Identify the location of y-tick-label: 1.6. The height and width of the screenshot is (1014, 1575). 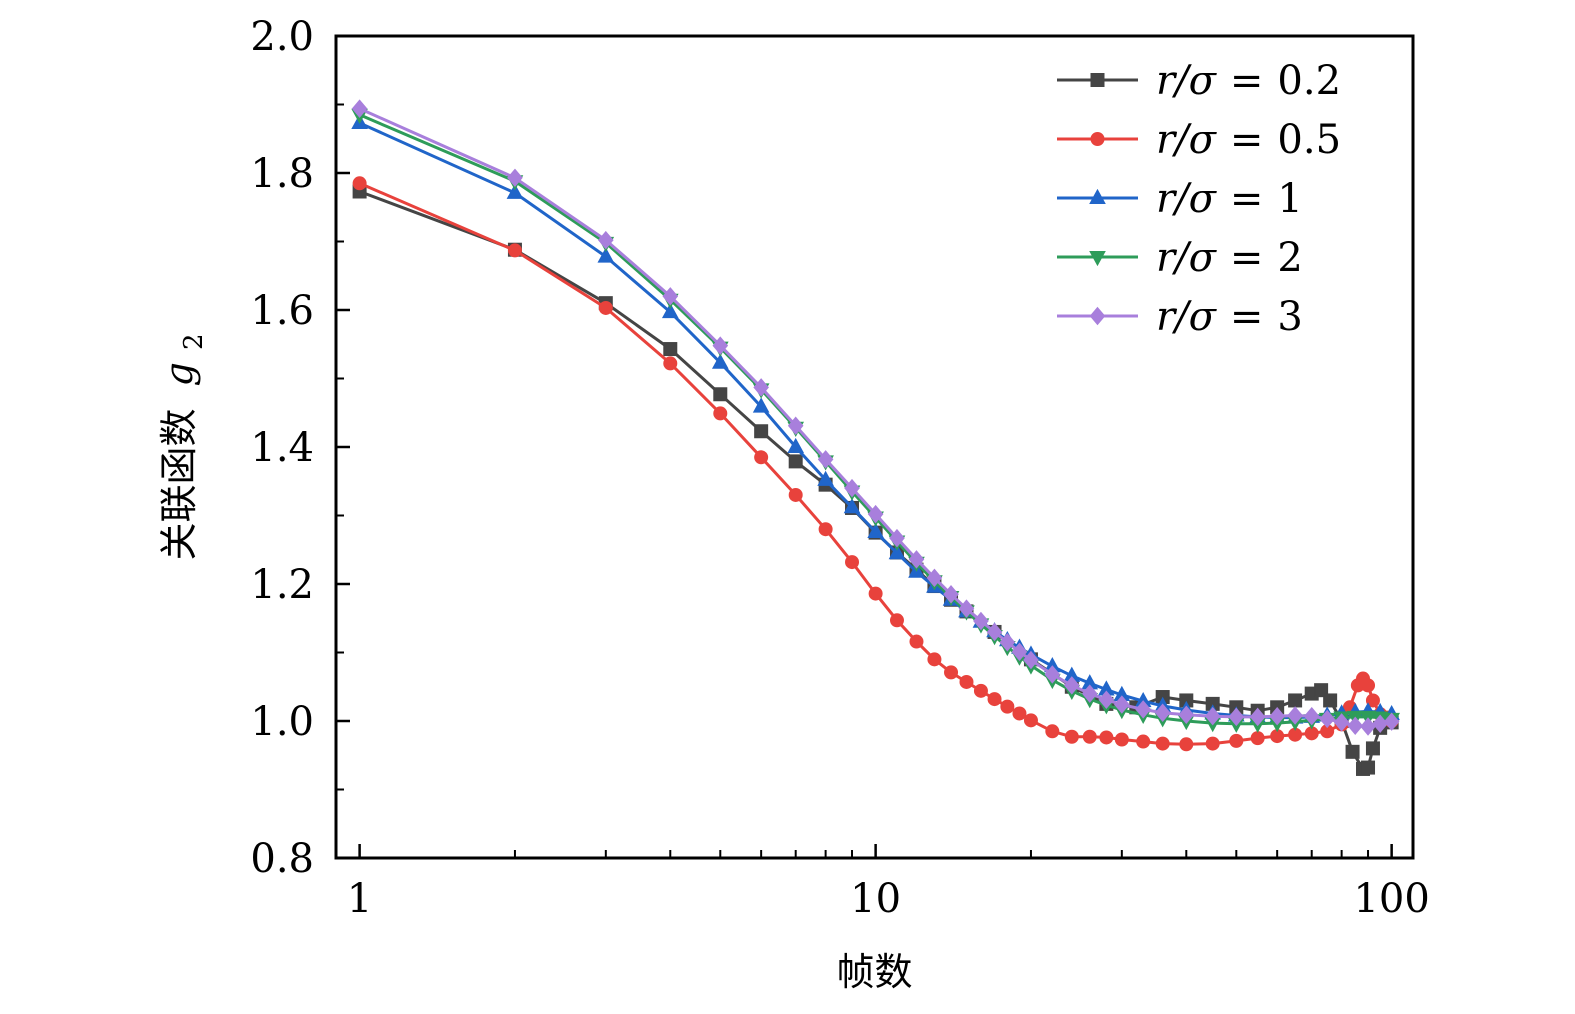
(282, 311).